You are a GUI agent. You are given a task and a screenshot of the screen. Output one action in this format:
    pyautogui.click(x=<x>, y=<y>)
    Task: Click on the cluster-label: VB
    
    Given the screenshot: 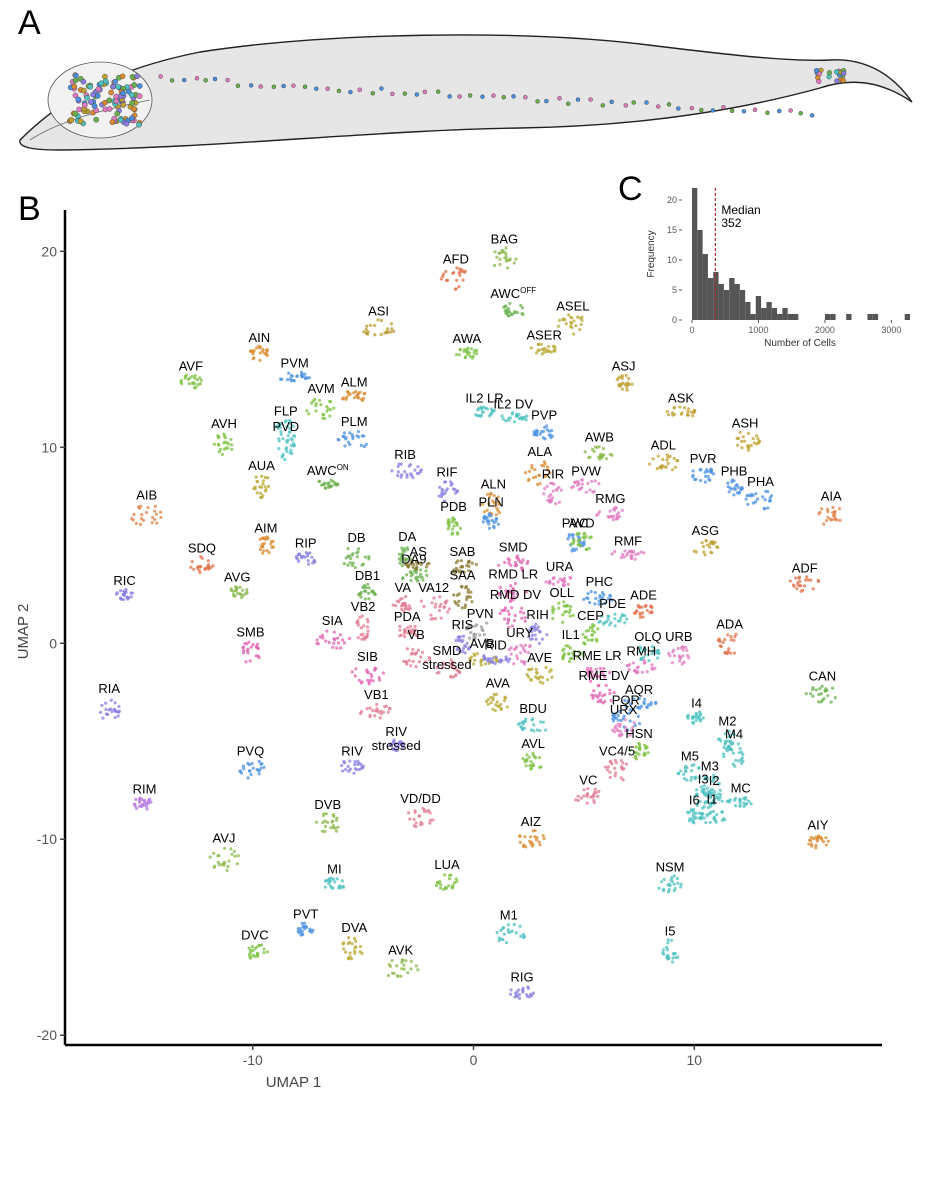 What is the action you would take?
    pyautogui.click(x=415, y=634)
    